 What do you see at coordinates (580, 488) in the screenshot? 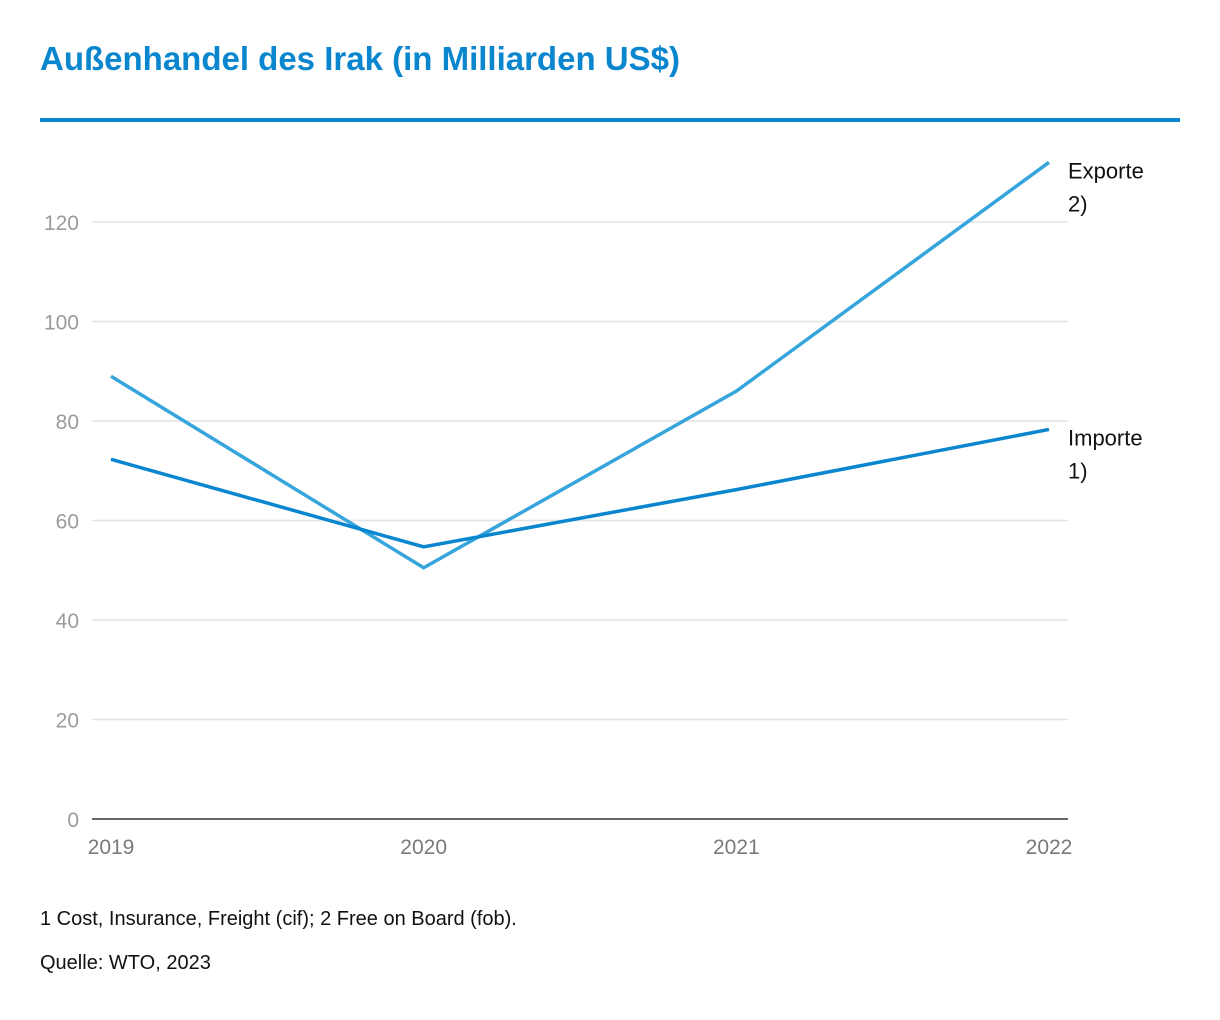
I see `series-line-importe` at bounding box center [580, 488].